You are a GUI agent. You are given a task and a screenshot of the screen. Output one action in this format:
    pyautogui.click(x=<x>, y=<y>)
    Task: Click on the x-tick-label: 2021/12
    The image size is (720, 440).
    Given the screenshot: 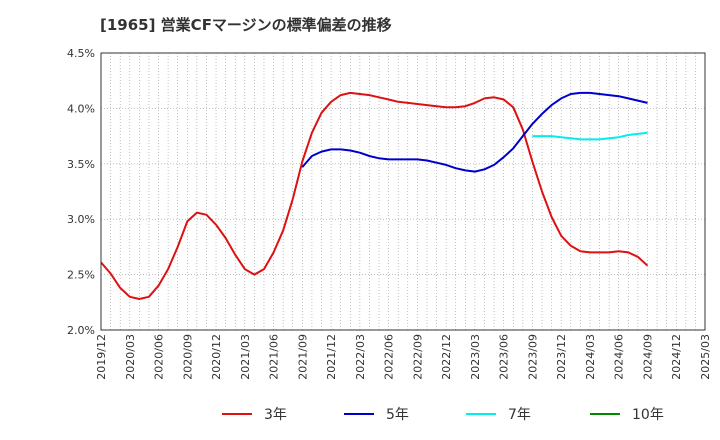 What is the action you would take?
    pyautogui.click(x=331, y=357)
    